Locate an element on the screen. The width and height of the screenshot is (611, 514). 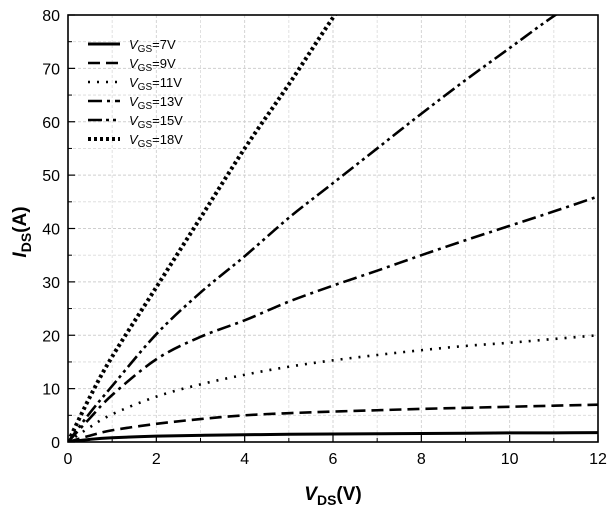
x-axis-title: VDS(V) is located at coordinates (332, 496).